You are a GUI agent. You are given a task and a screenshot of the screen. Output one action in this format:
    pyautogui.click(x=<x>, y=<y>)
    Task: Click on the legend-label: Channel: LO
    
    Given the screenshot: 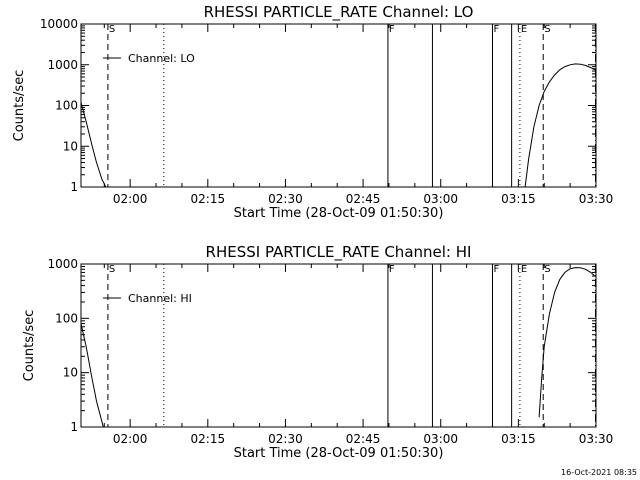 What is the action you would take?
    pyautogui.click(x=161, y=58)
    